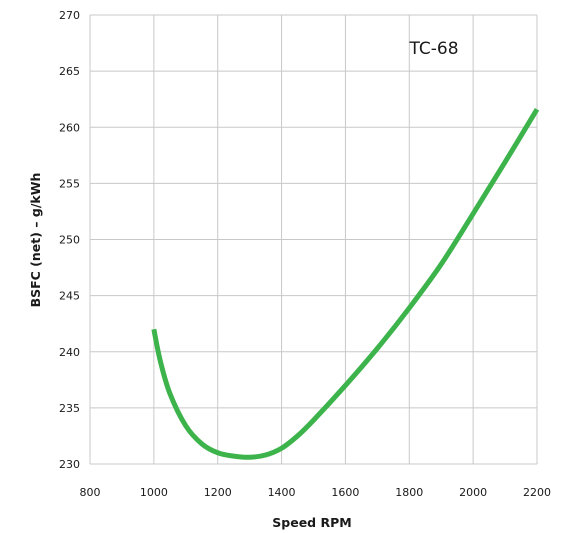 Image resolution: width=566 pixels, height=533 pixels. Describe the element at coordinates (473, 492) in the screenshot. I see `x-tick-label-2000: 2000` at that location.